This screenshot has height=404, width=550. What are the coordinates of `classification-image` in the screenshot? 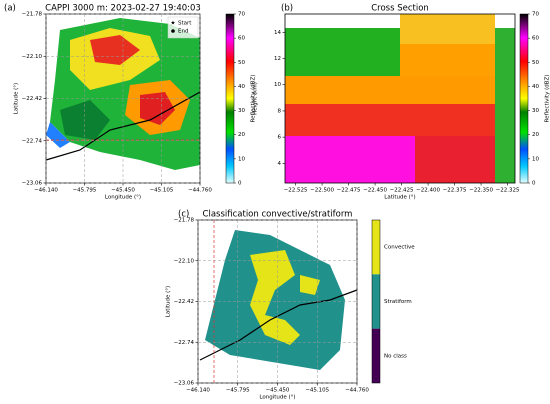 It's located at (278, 301).